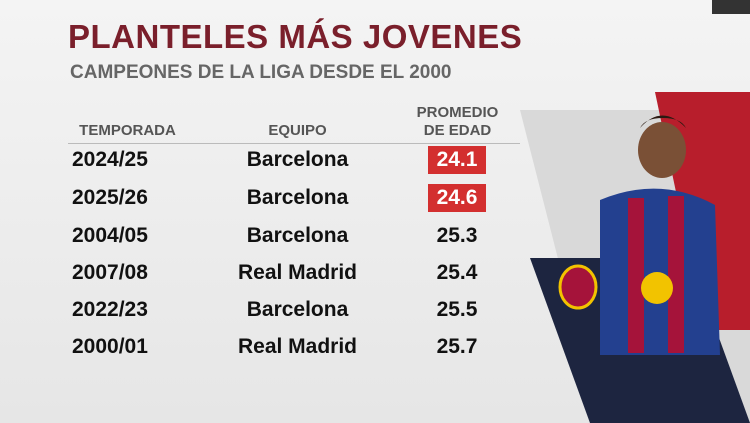 The height and width of the screenshot is (423, 750). What do you see at coordinates (457, 272) in the screenshot?
I see `table-cell: 25.4` at bounding box center [457, 272].